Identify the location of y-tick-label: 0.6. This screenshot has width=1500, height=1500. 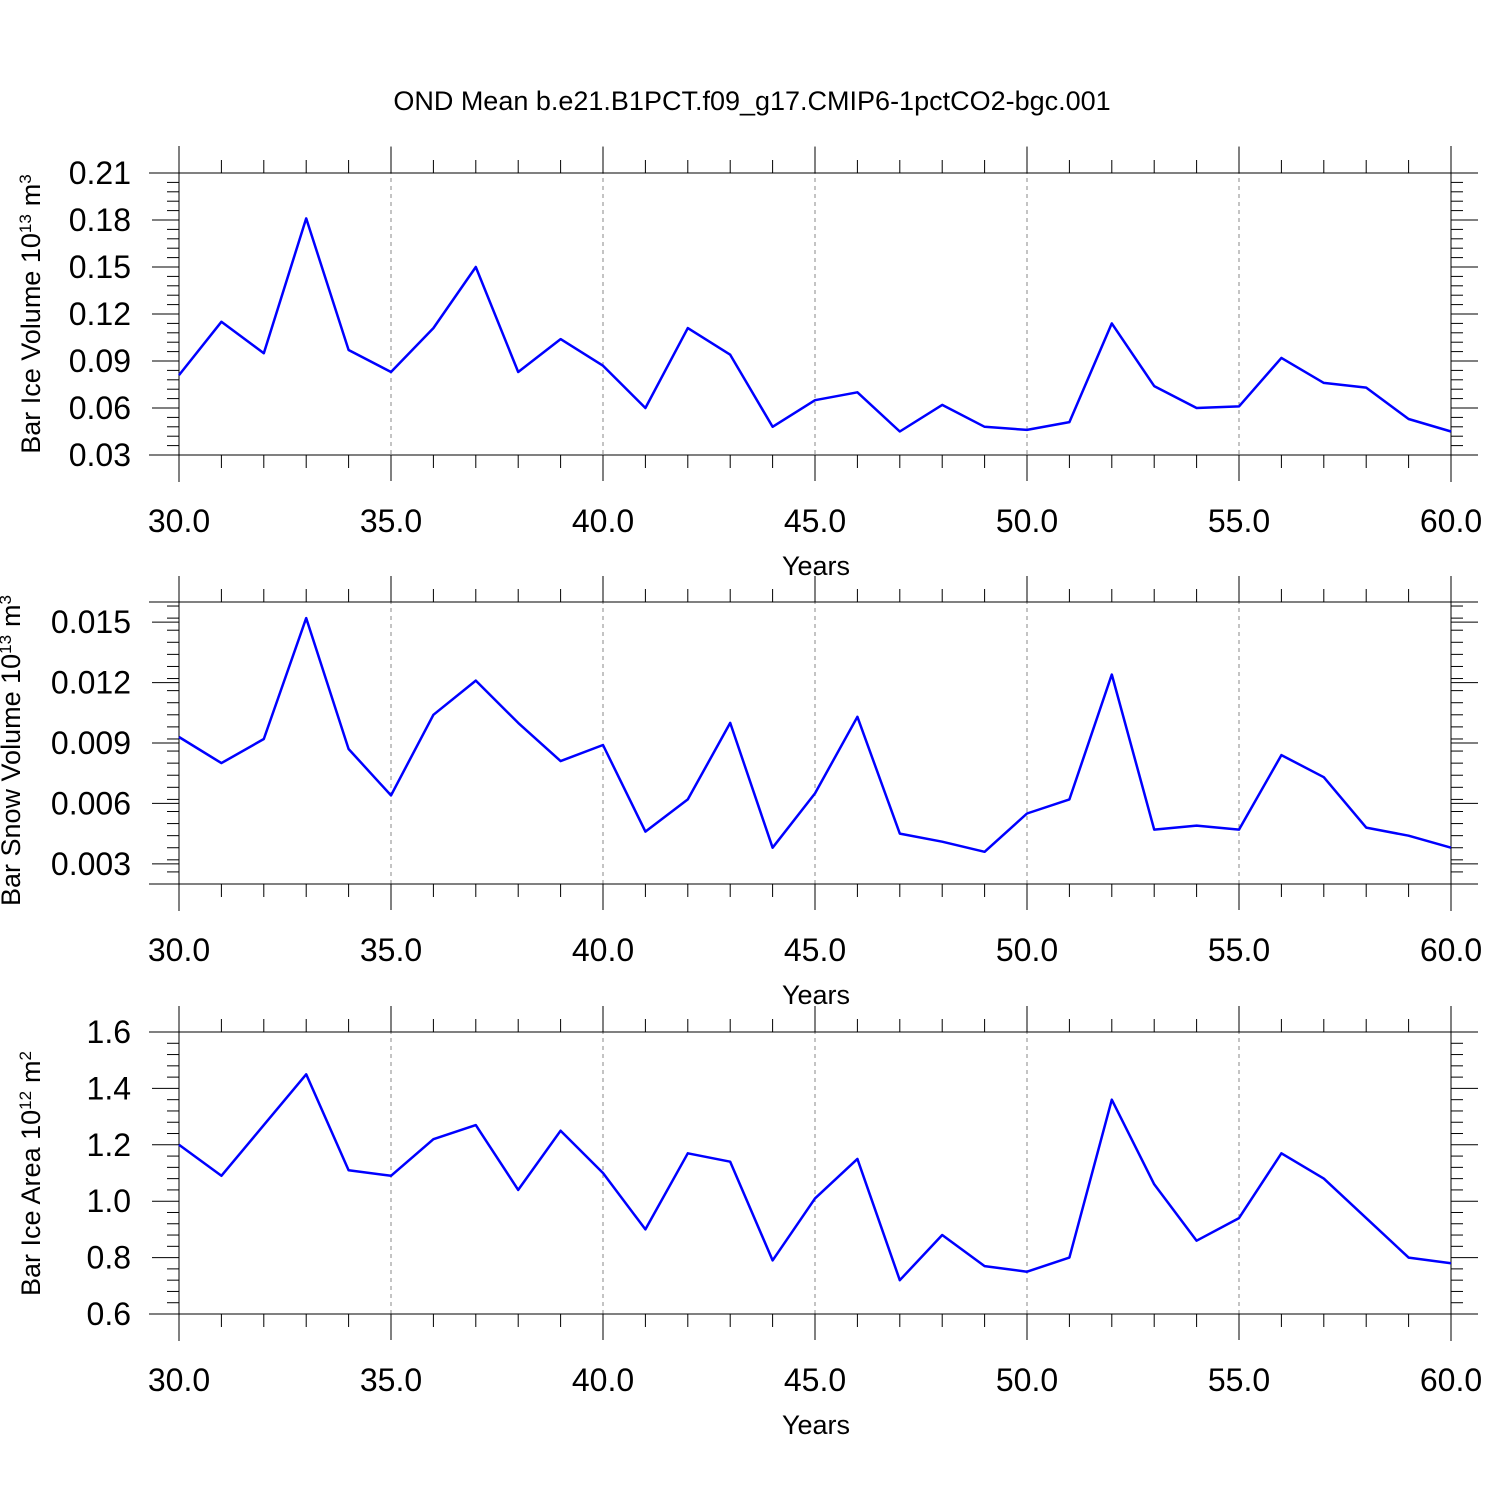
(109, 1314).